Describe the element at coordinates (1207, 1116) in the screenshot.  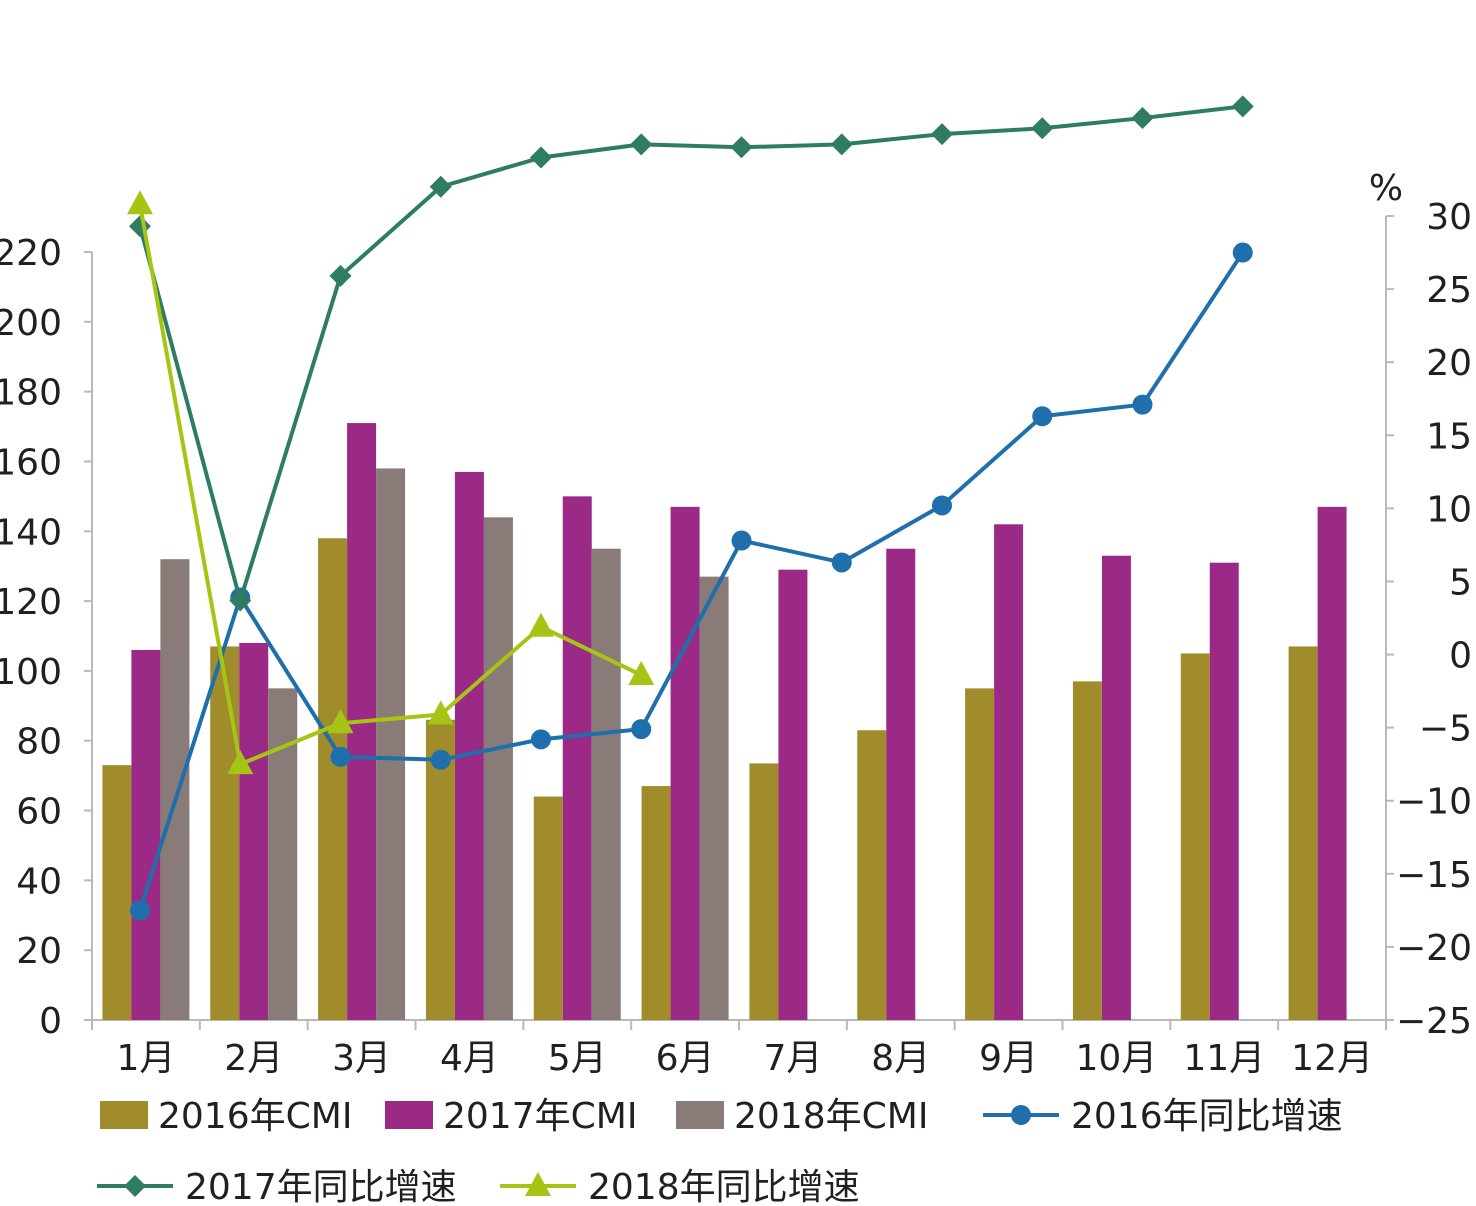
I see `legend-label: 2016年同比增速` at that location.